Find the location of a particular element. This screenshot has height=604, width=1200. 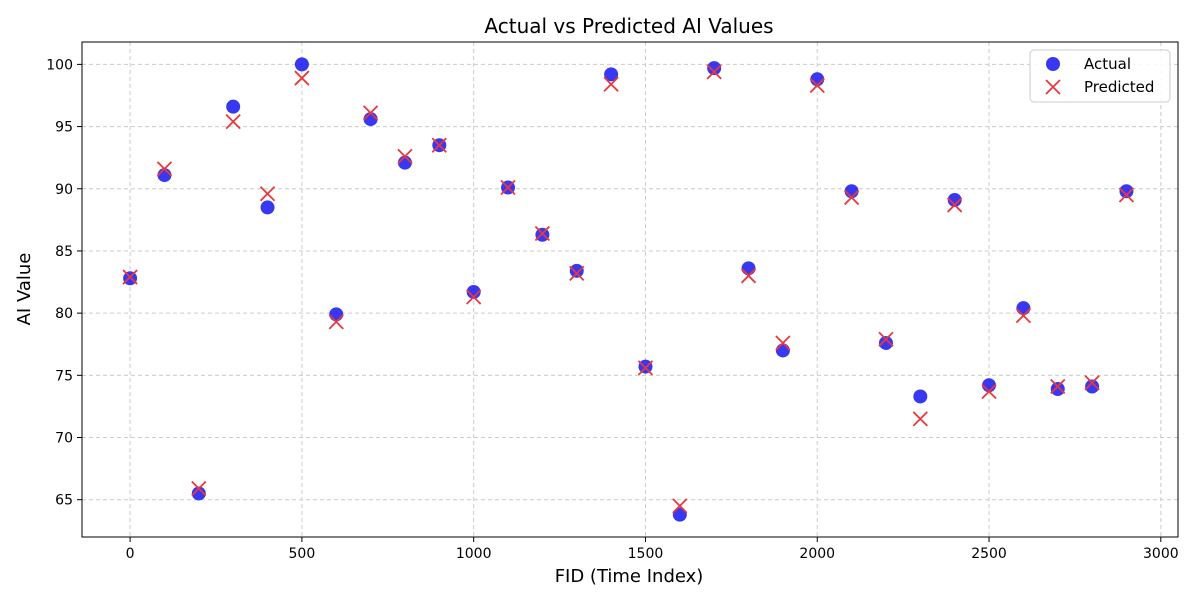

legend-actual-label: Actual is located at coordinates (1107, 64).